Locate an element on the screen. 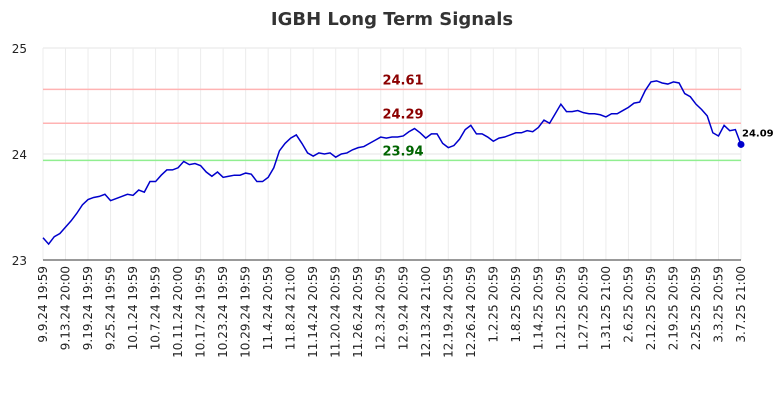  x-tick-label: 11.8.24 21:00 is located at coordinates (291, 308).